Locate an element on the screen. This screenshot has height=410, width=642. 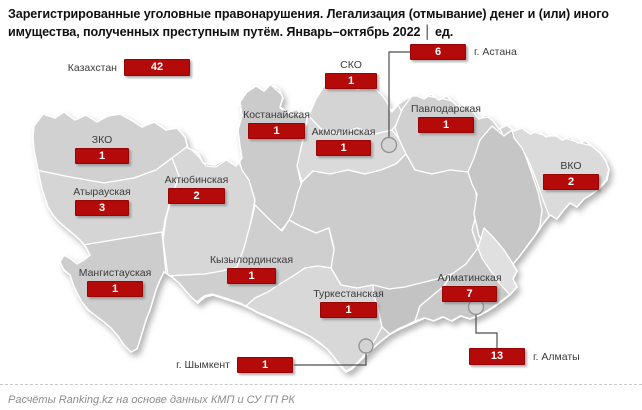
region-stat-aktobe: 2 Актюбинская is located at coordinates (196, 189).